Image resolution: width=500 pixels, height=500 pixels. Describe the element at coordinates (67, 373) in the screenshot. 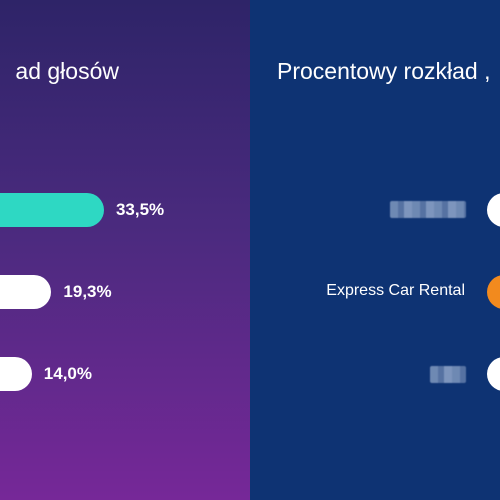

I see `bar-value-label-3: 14,0%` at that location.